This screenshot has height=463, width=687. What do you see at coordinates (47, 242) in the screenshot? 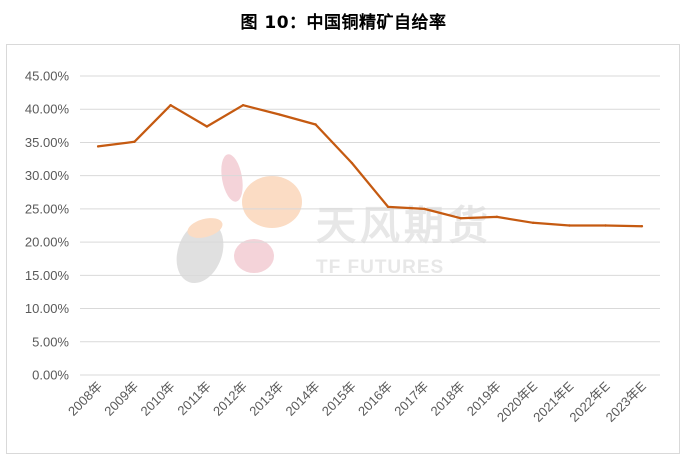
I see `y-tick-label: 20.00%` at bounding box center [47, 242].